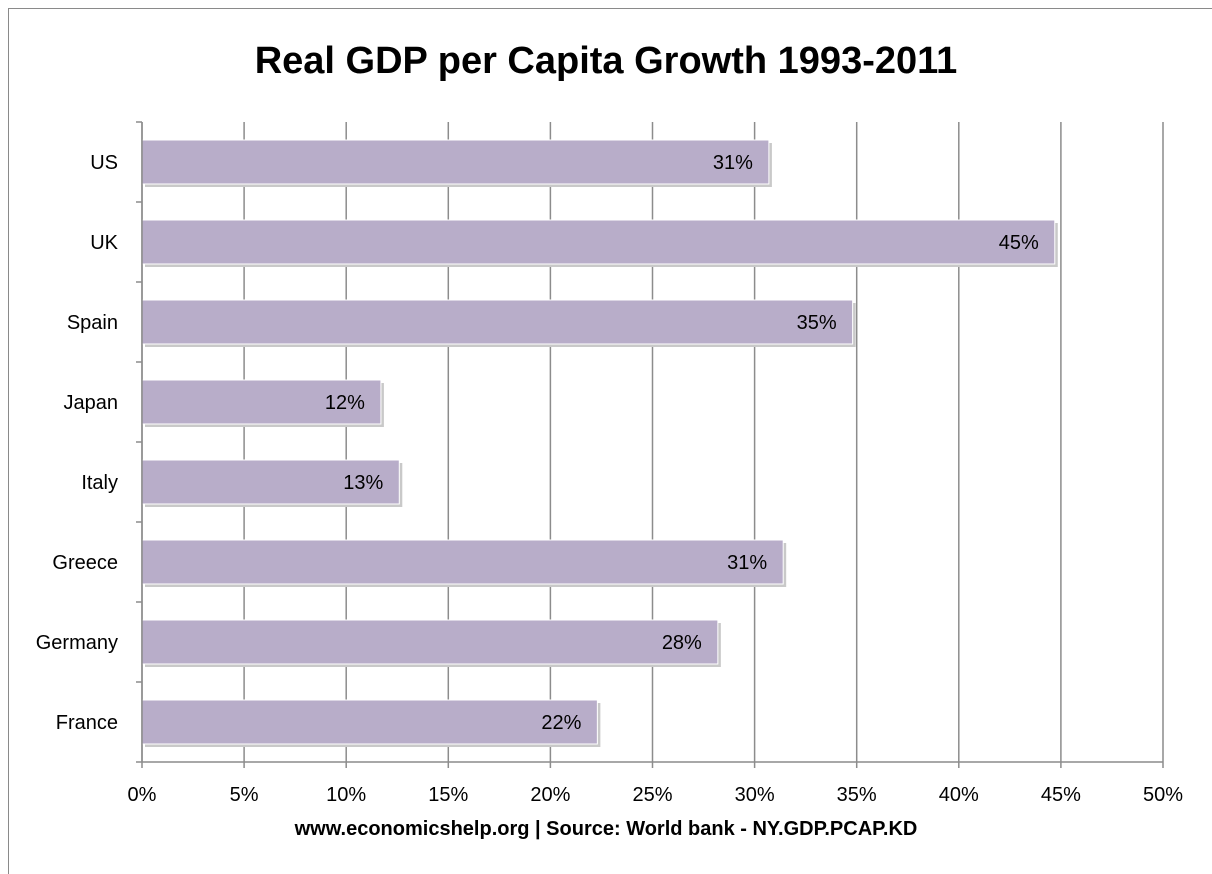 This screenshot has height=874, width=1212. I want to click on category-label: Germany, so click(77, 643).